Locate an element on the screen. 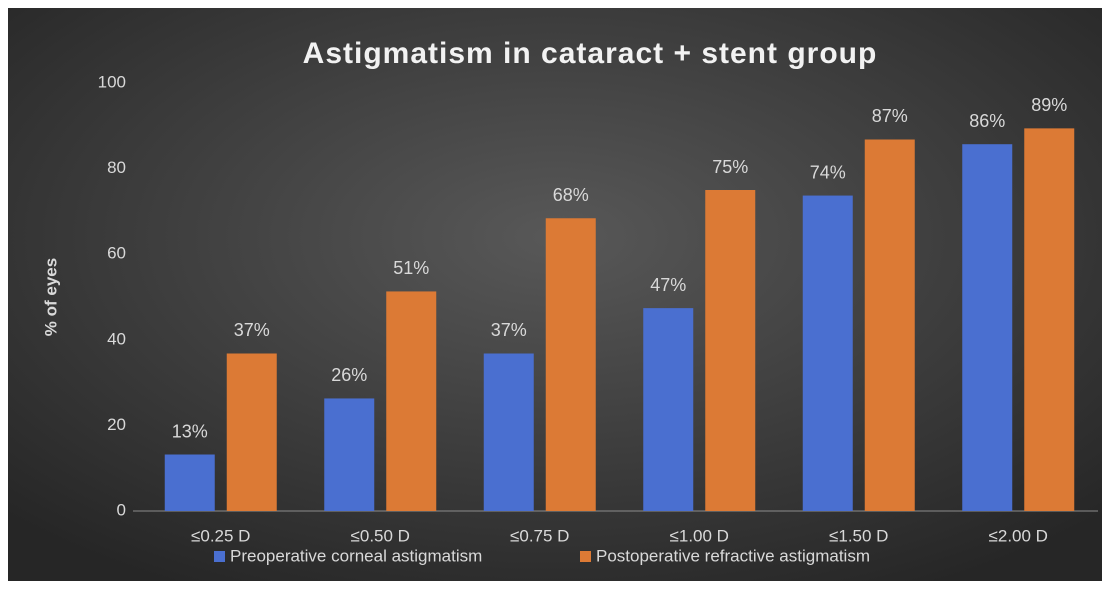  y-tick-label: 60 is located at coordinates (116, 253).